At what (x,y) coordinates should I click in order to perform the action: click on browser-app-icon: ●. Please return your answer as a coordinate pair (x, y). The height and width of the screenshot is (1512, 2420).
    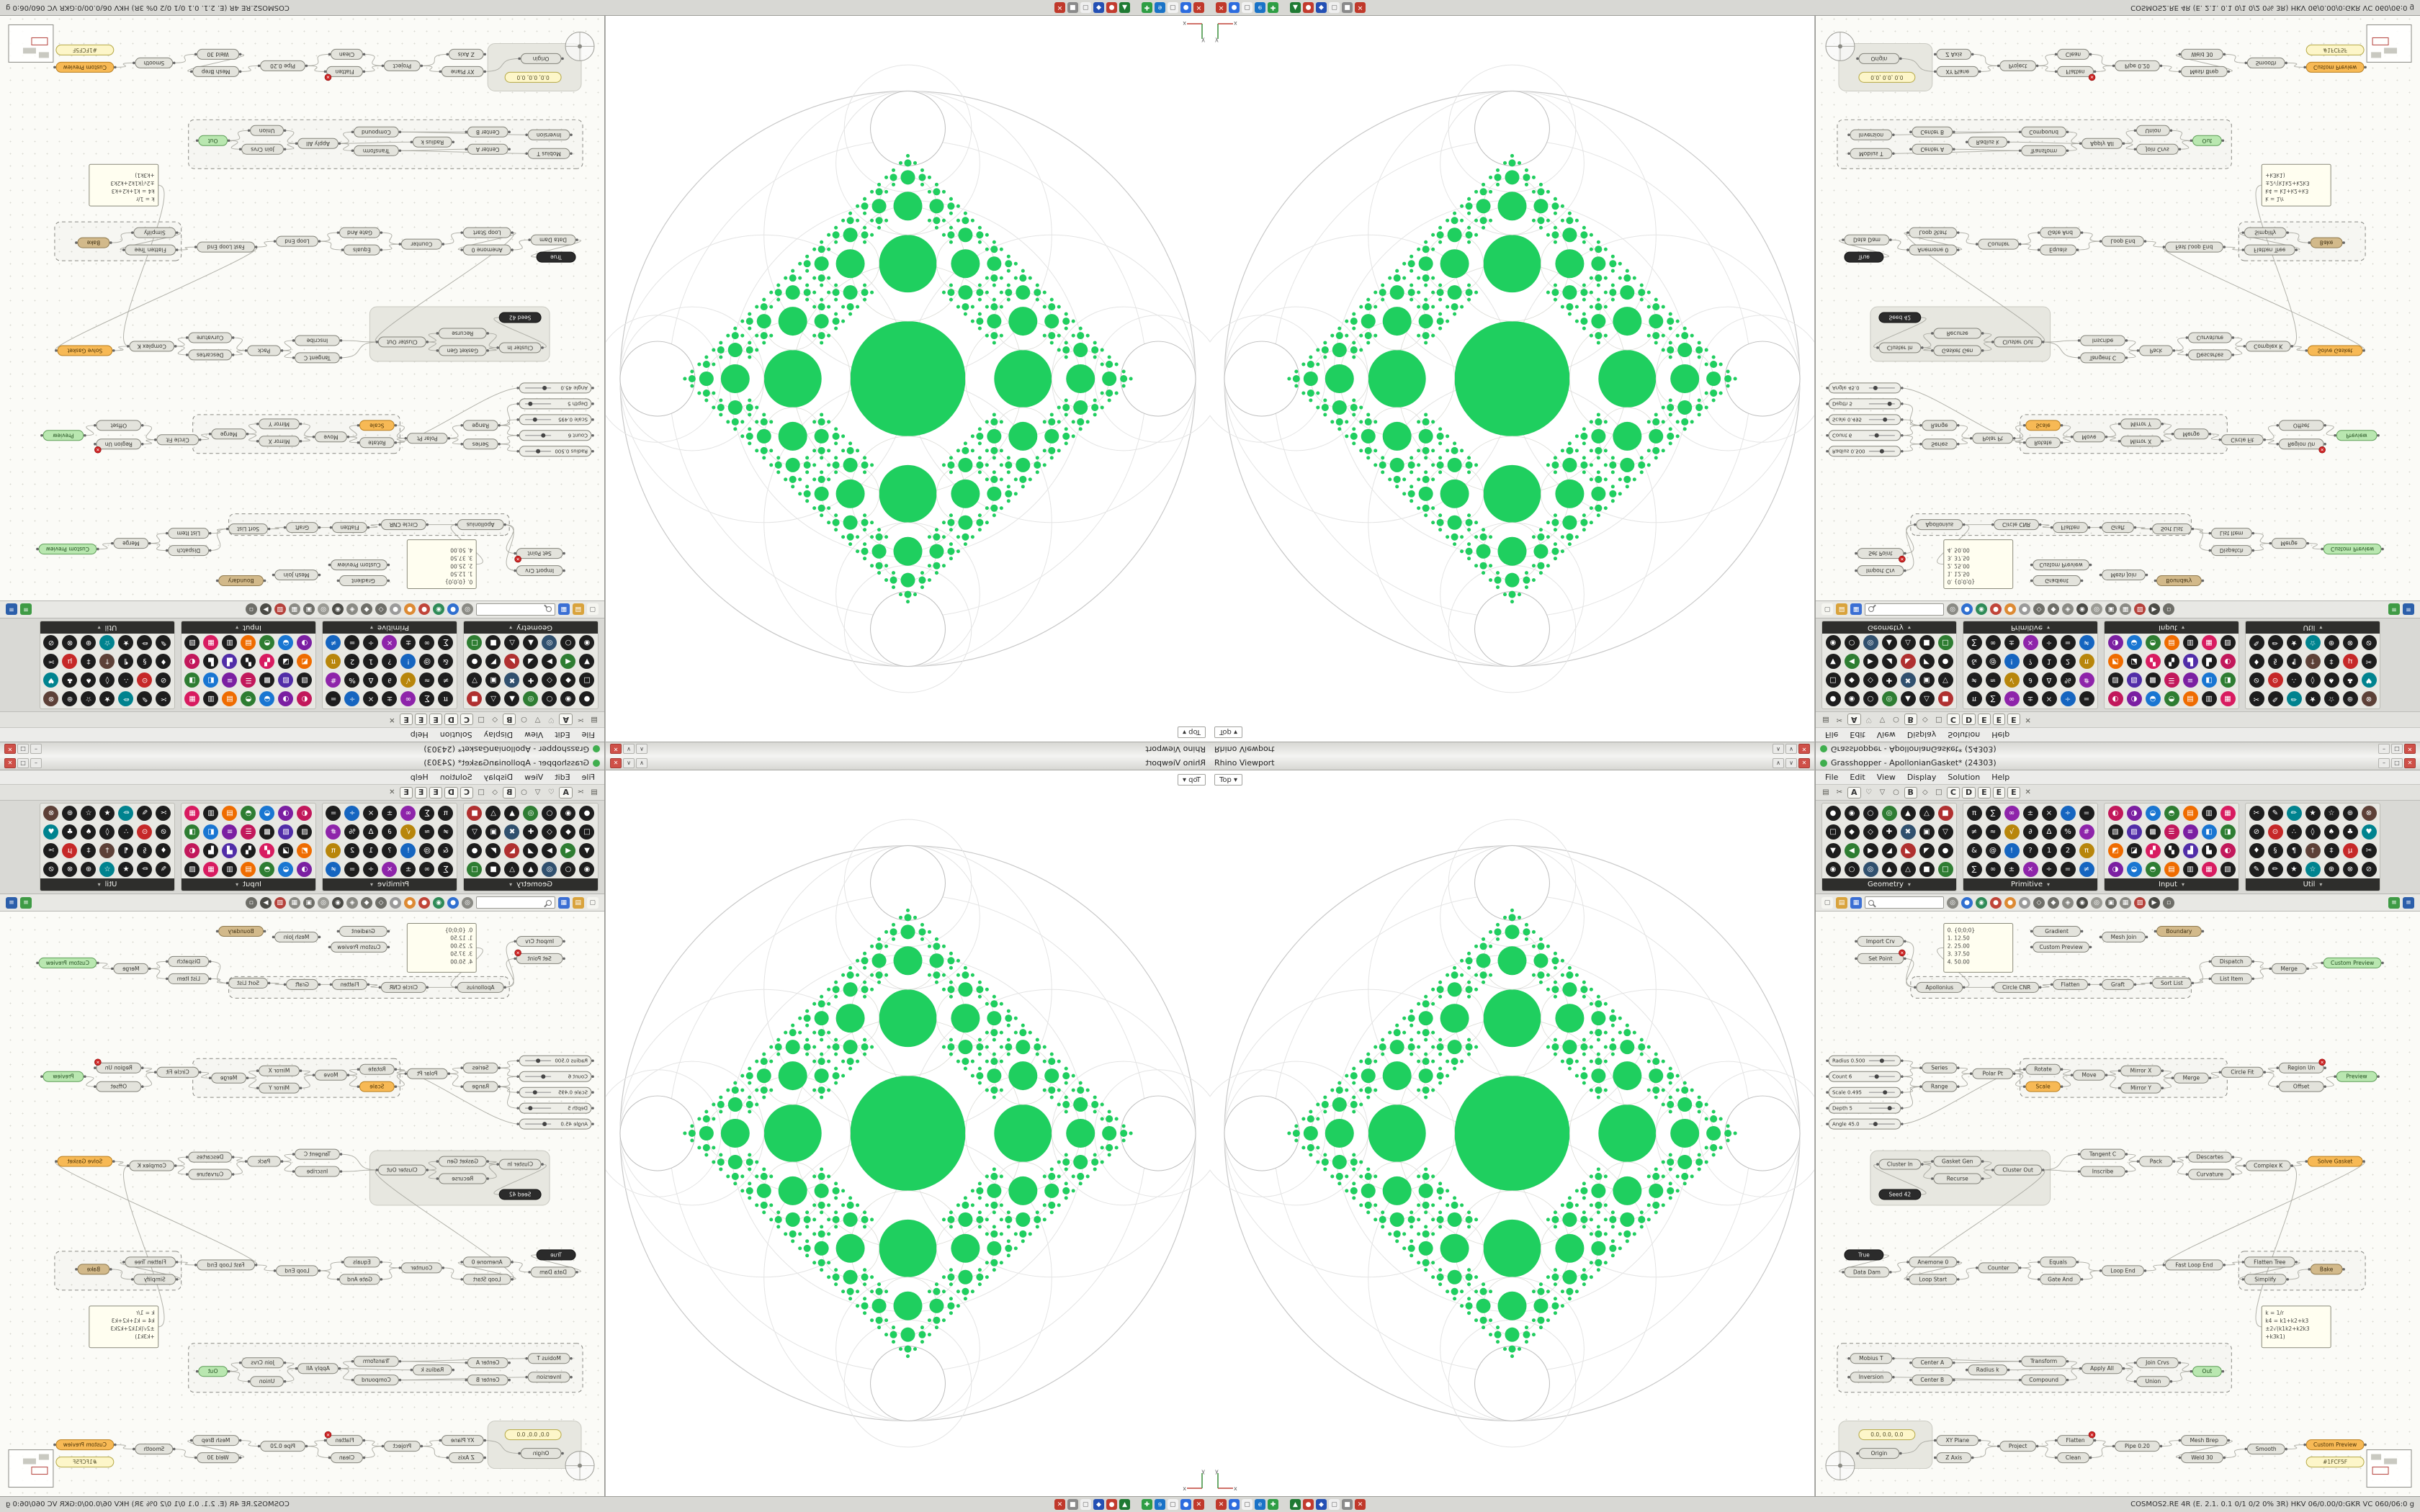
    Looking at the image, I should click on (1185, 1504).